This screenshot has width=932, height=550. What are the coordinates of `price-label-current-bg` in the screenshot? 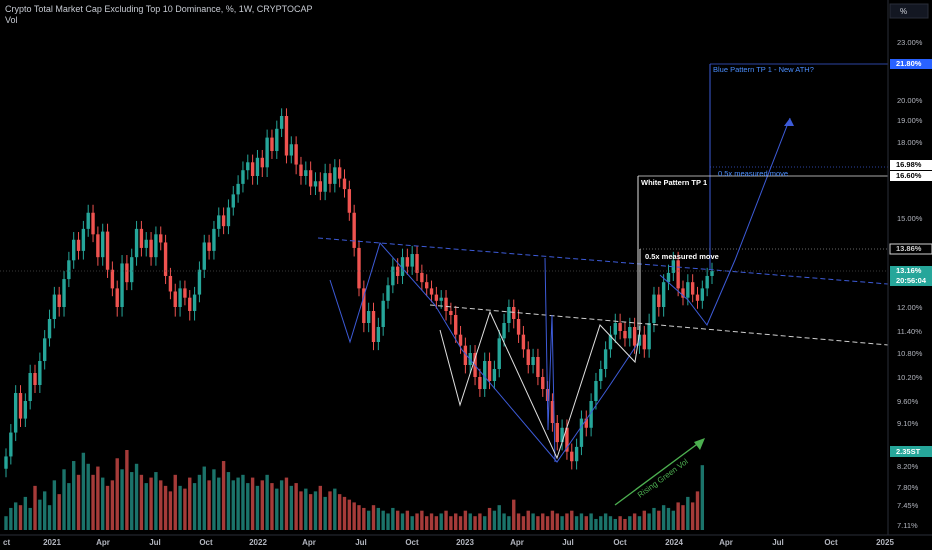 It's located at (911, 271).